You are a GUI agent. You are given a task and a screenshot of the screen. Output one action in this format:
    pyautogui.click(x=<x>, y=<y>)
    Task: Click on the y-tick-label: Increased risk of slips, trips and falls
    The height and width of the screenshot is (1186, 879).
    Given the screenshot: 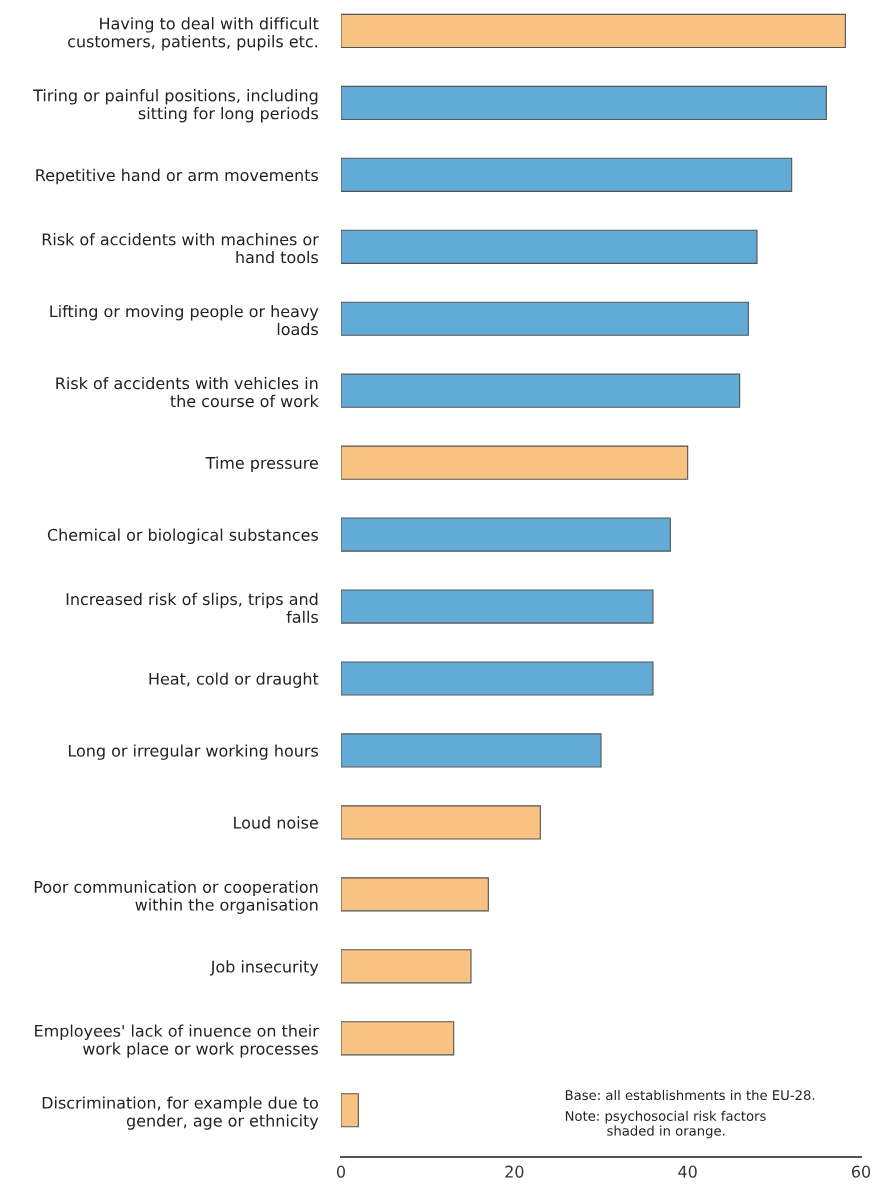 What is the action you would take?
    pyautogui.click(x=192, y=608)
    